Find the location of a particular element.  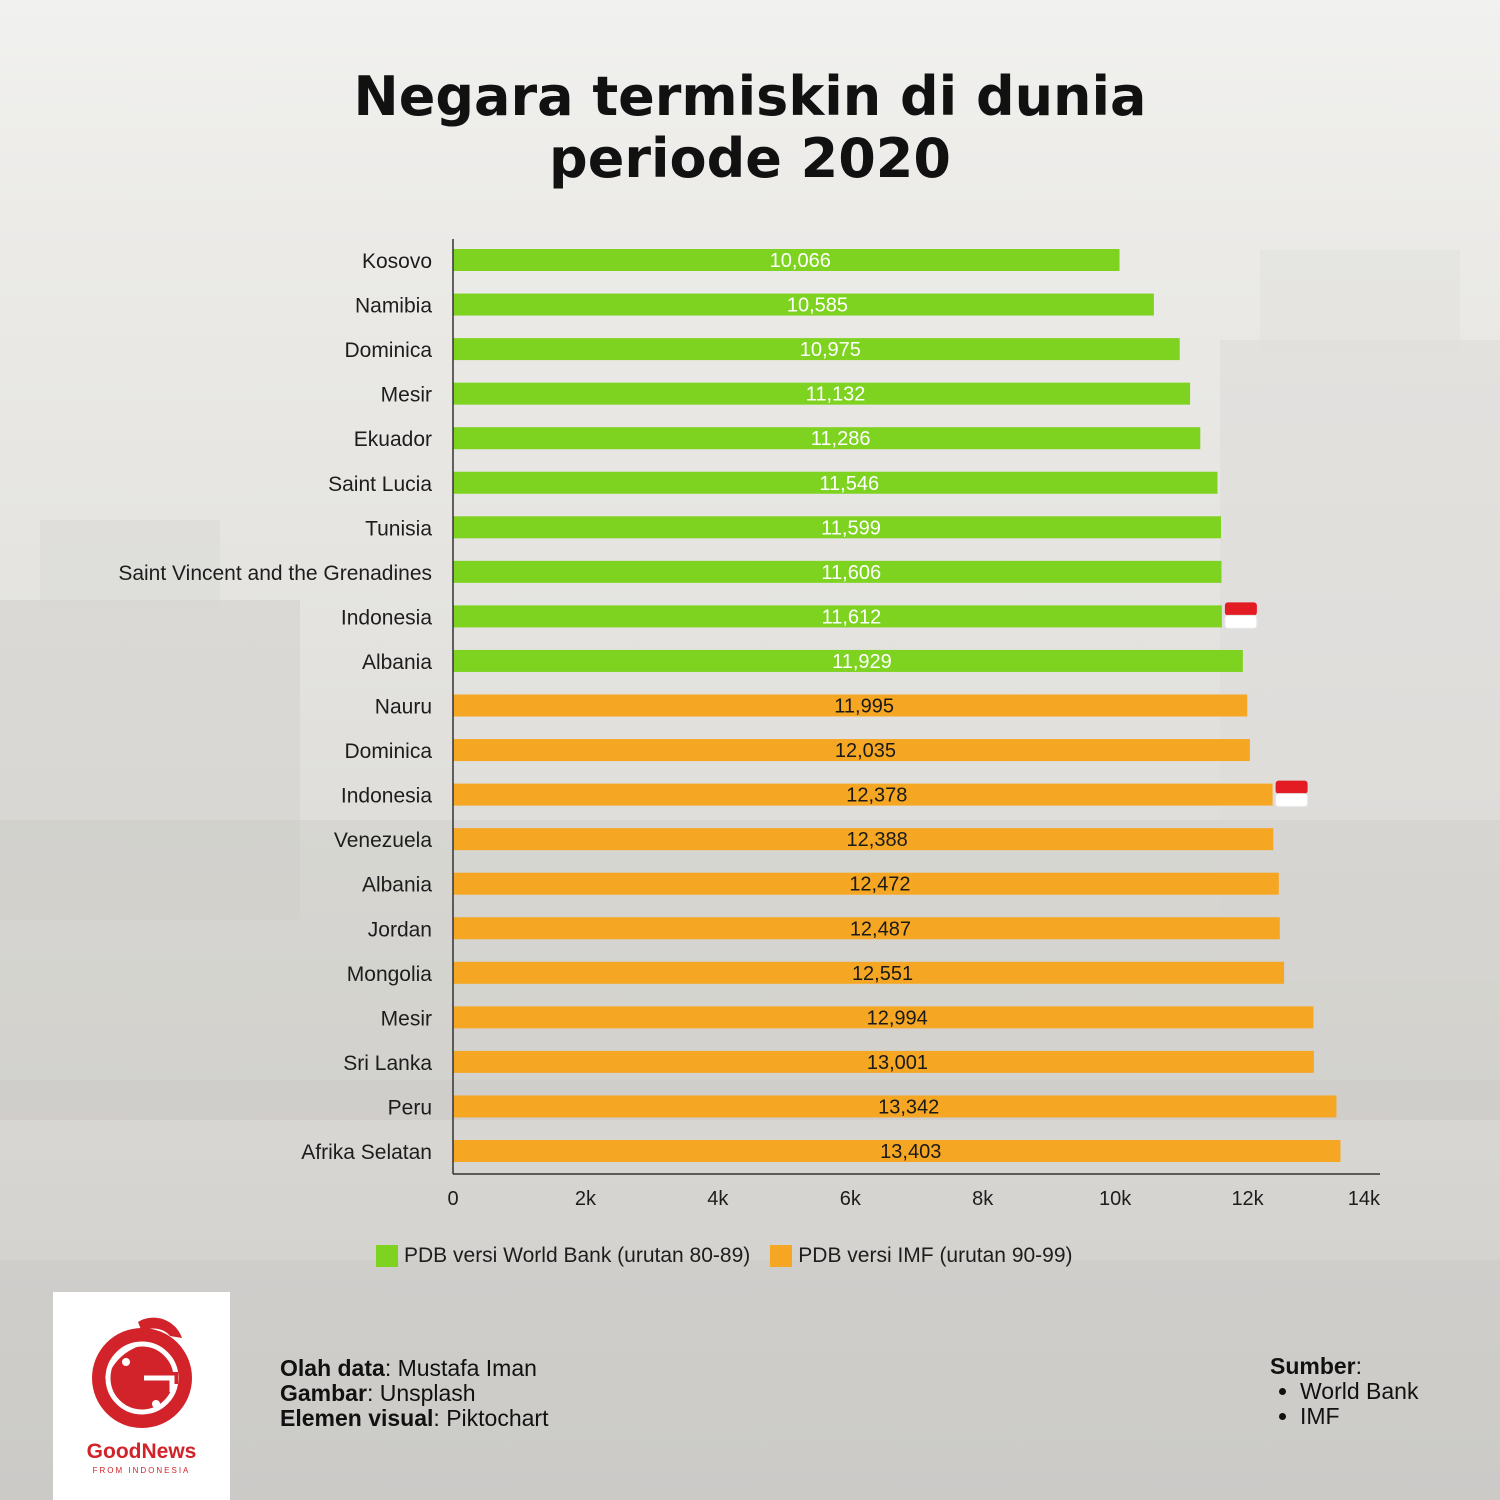

x-tick-label: 0 is located at coordinates (452, 1199).